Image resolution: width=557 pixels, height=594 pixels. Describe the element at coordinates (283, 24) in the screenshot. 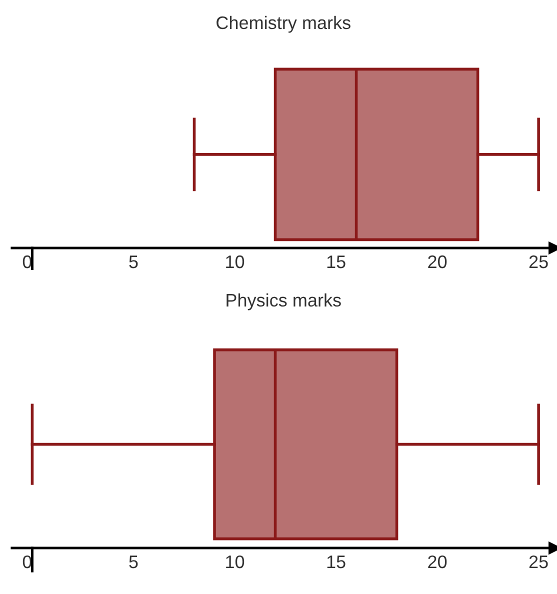

I see `chart-title: Chemistry marks` at that location.